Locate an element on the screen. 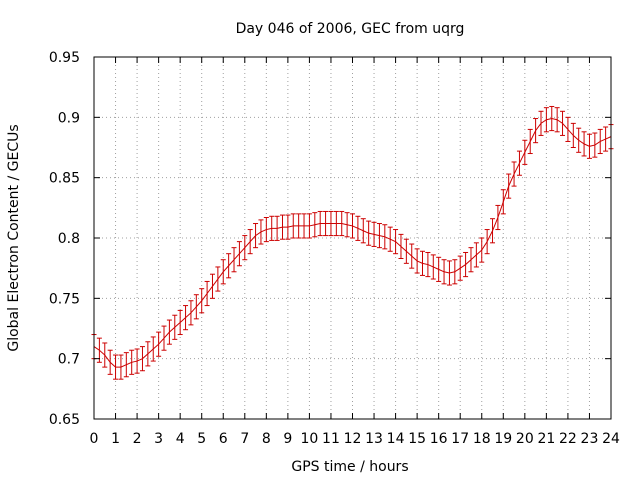  y-tick-labels: 0.65 0.7 0.75 0.8 0.85 0.9 0.95 is located at coordinates (64, 239).